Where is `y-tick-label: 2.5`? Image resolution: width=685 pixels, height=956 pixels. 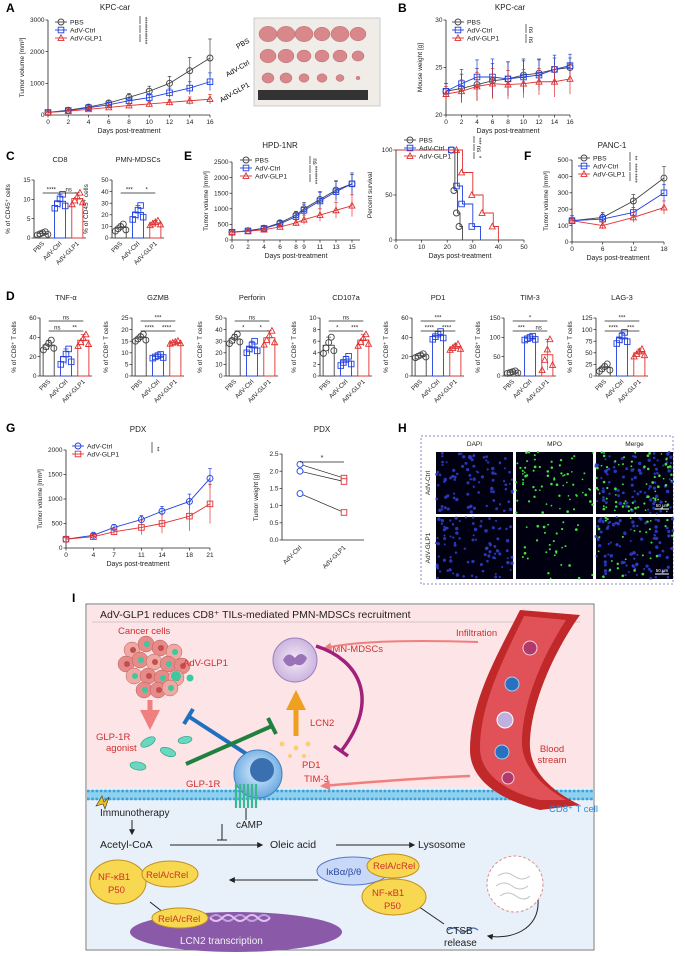 y-tick-label: 2.5 is located at coordinates (273, 454).